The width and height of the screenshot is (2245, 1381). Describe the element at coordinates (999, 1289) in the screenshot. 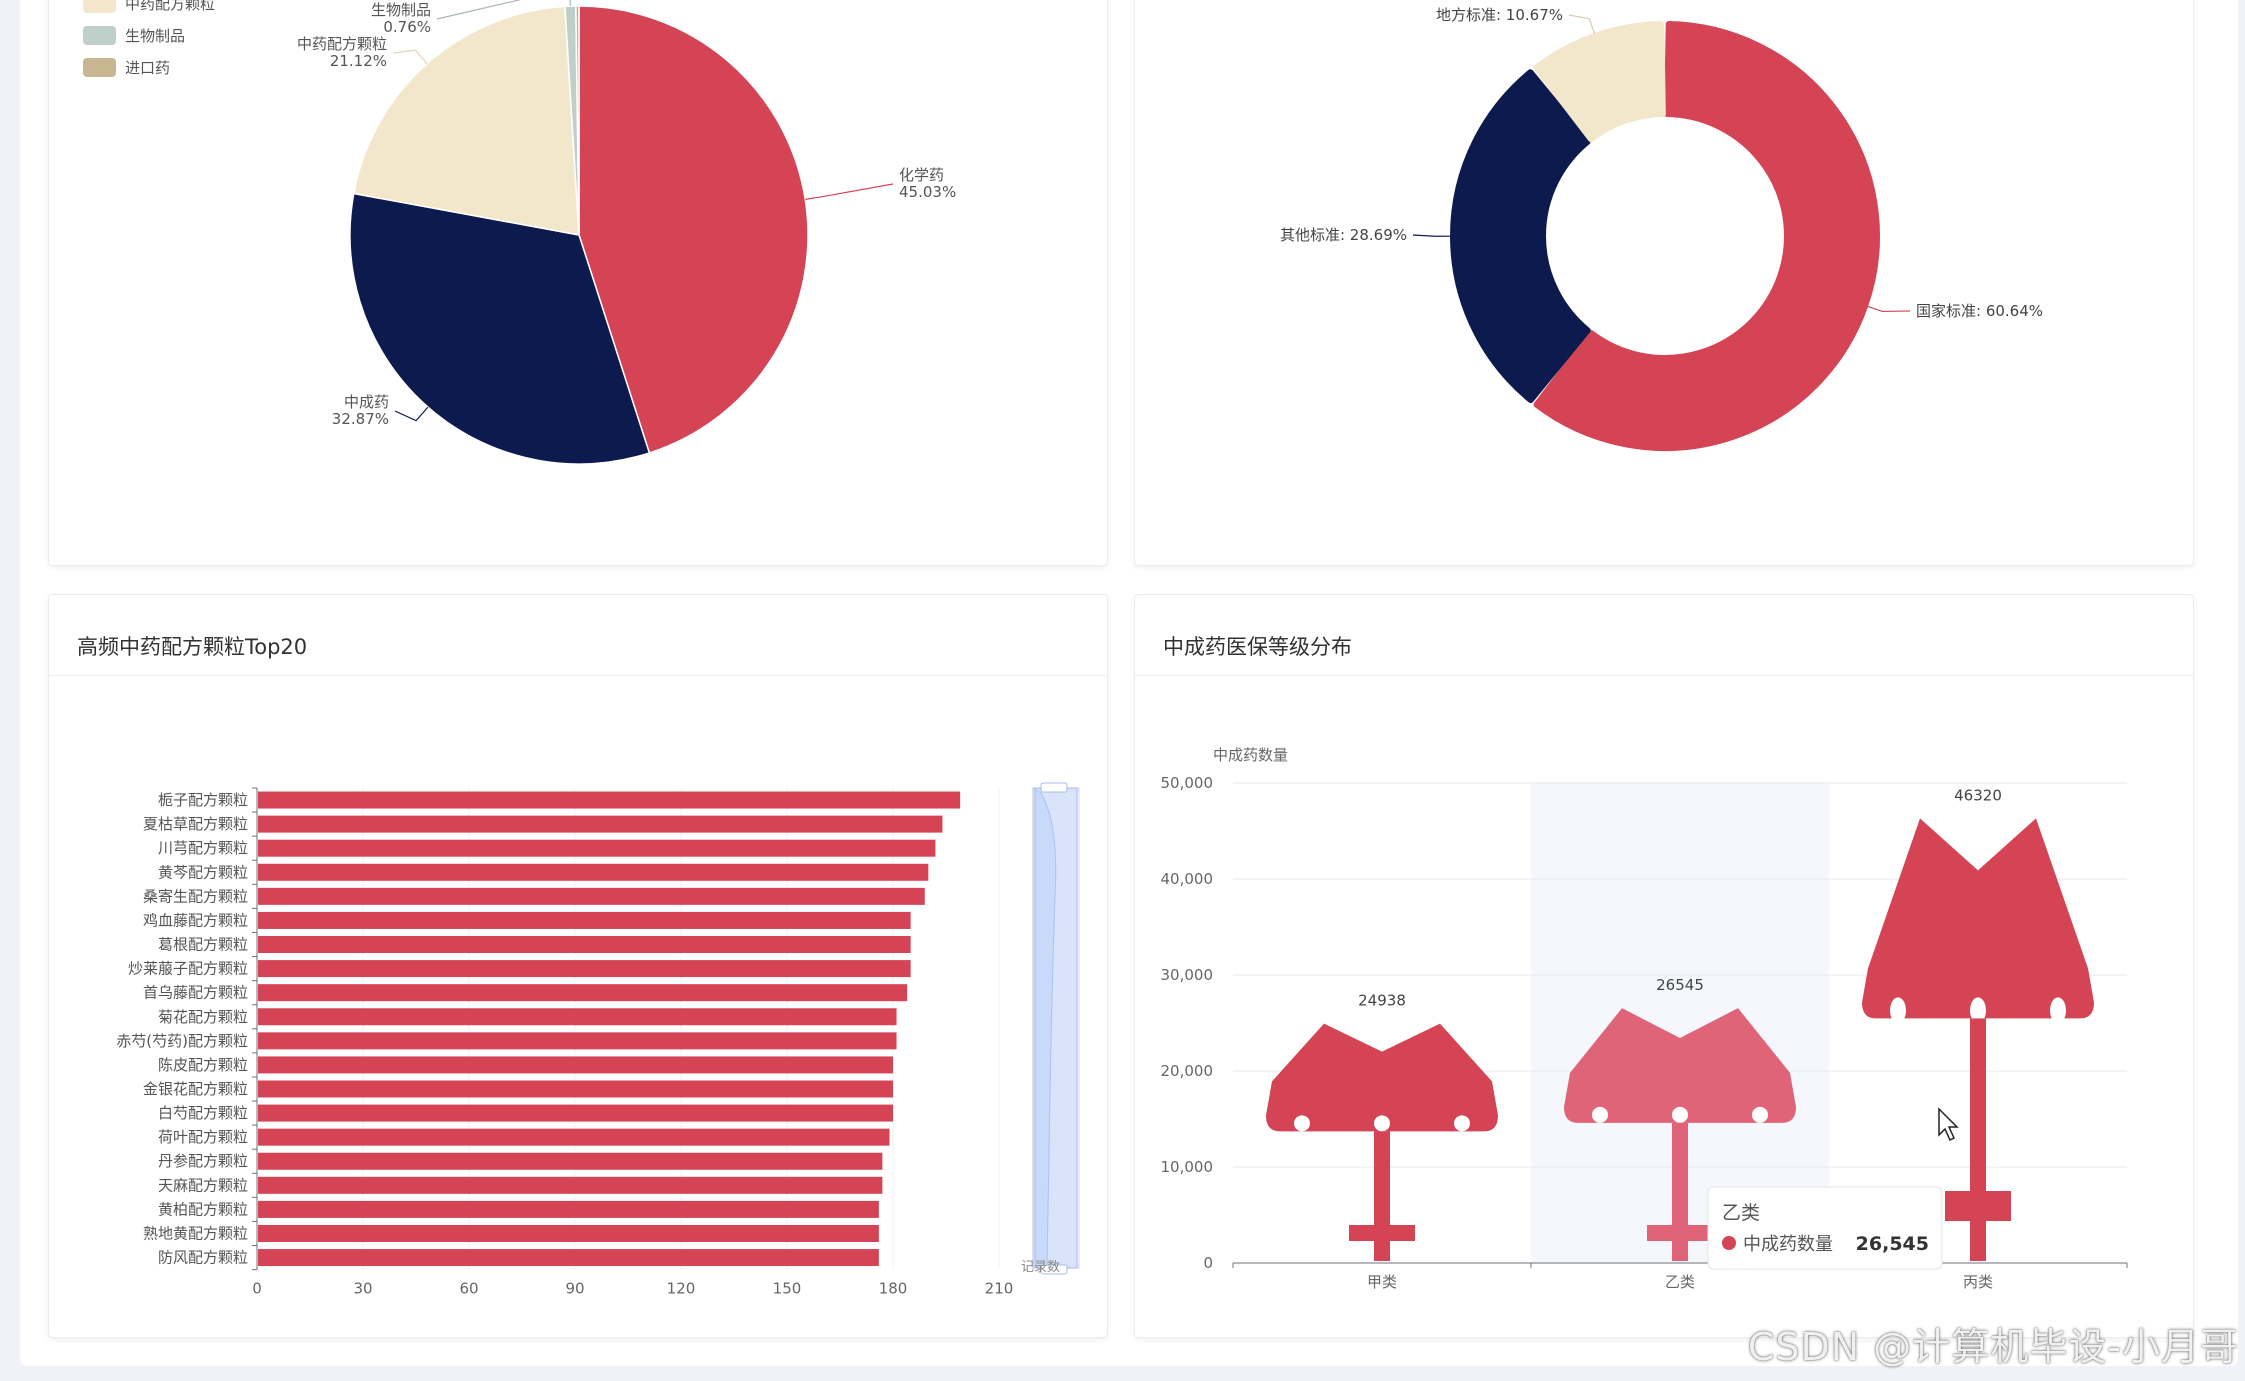

I see `x-tick-label: 210` at that location.